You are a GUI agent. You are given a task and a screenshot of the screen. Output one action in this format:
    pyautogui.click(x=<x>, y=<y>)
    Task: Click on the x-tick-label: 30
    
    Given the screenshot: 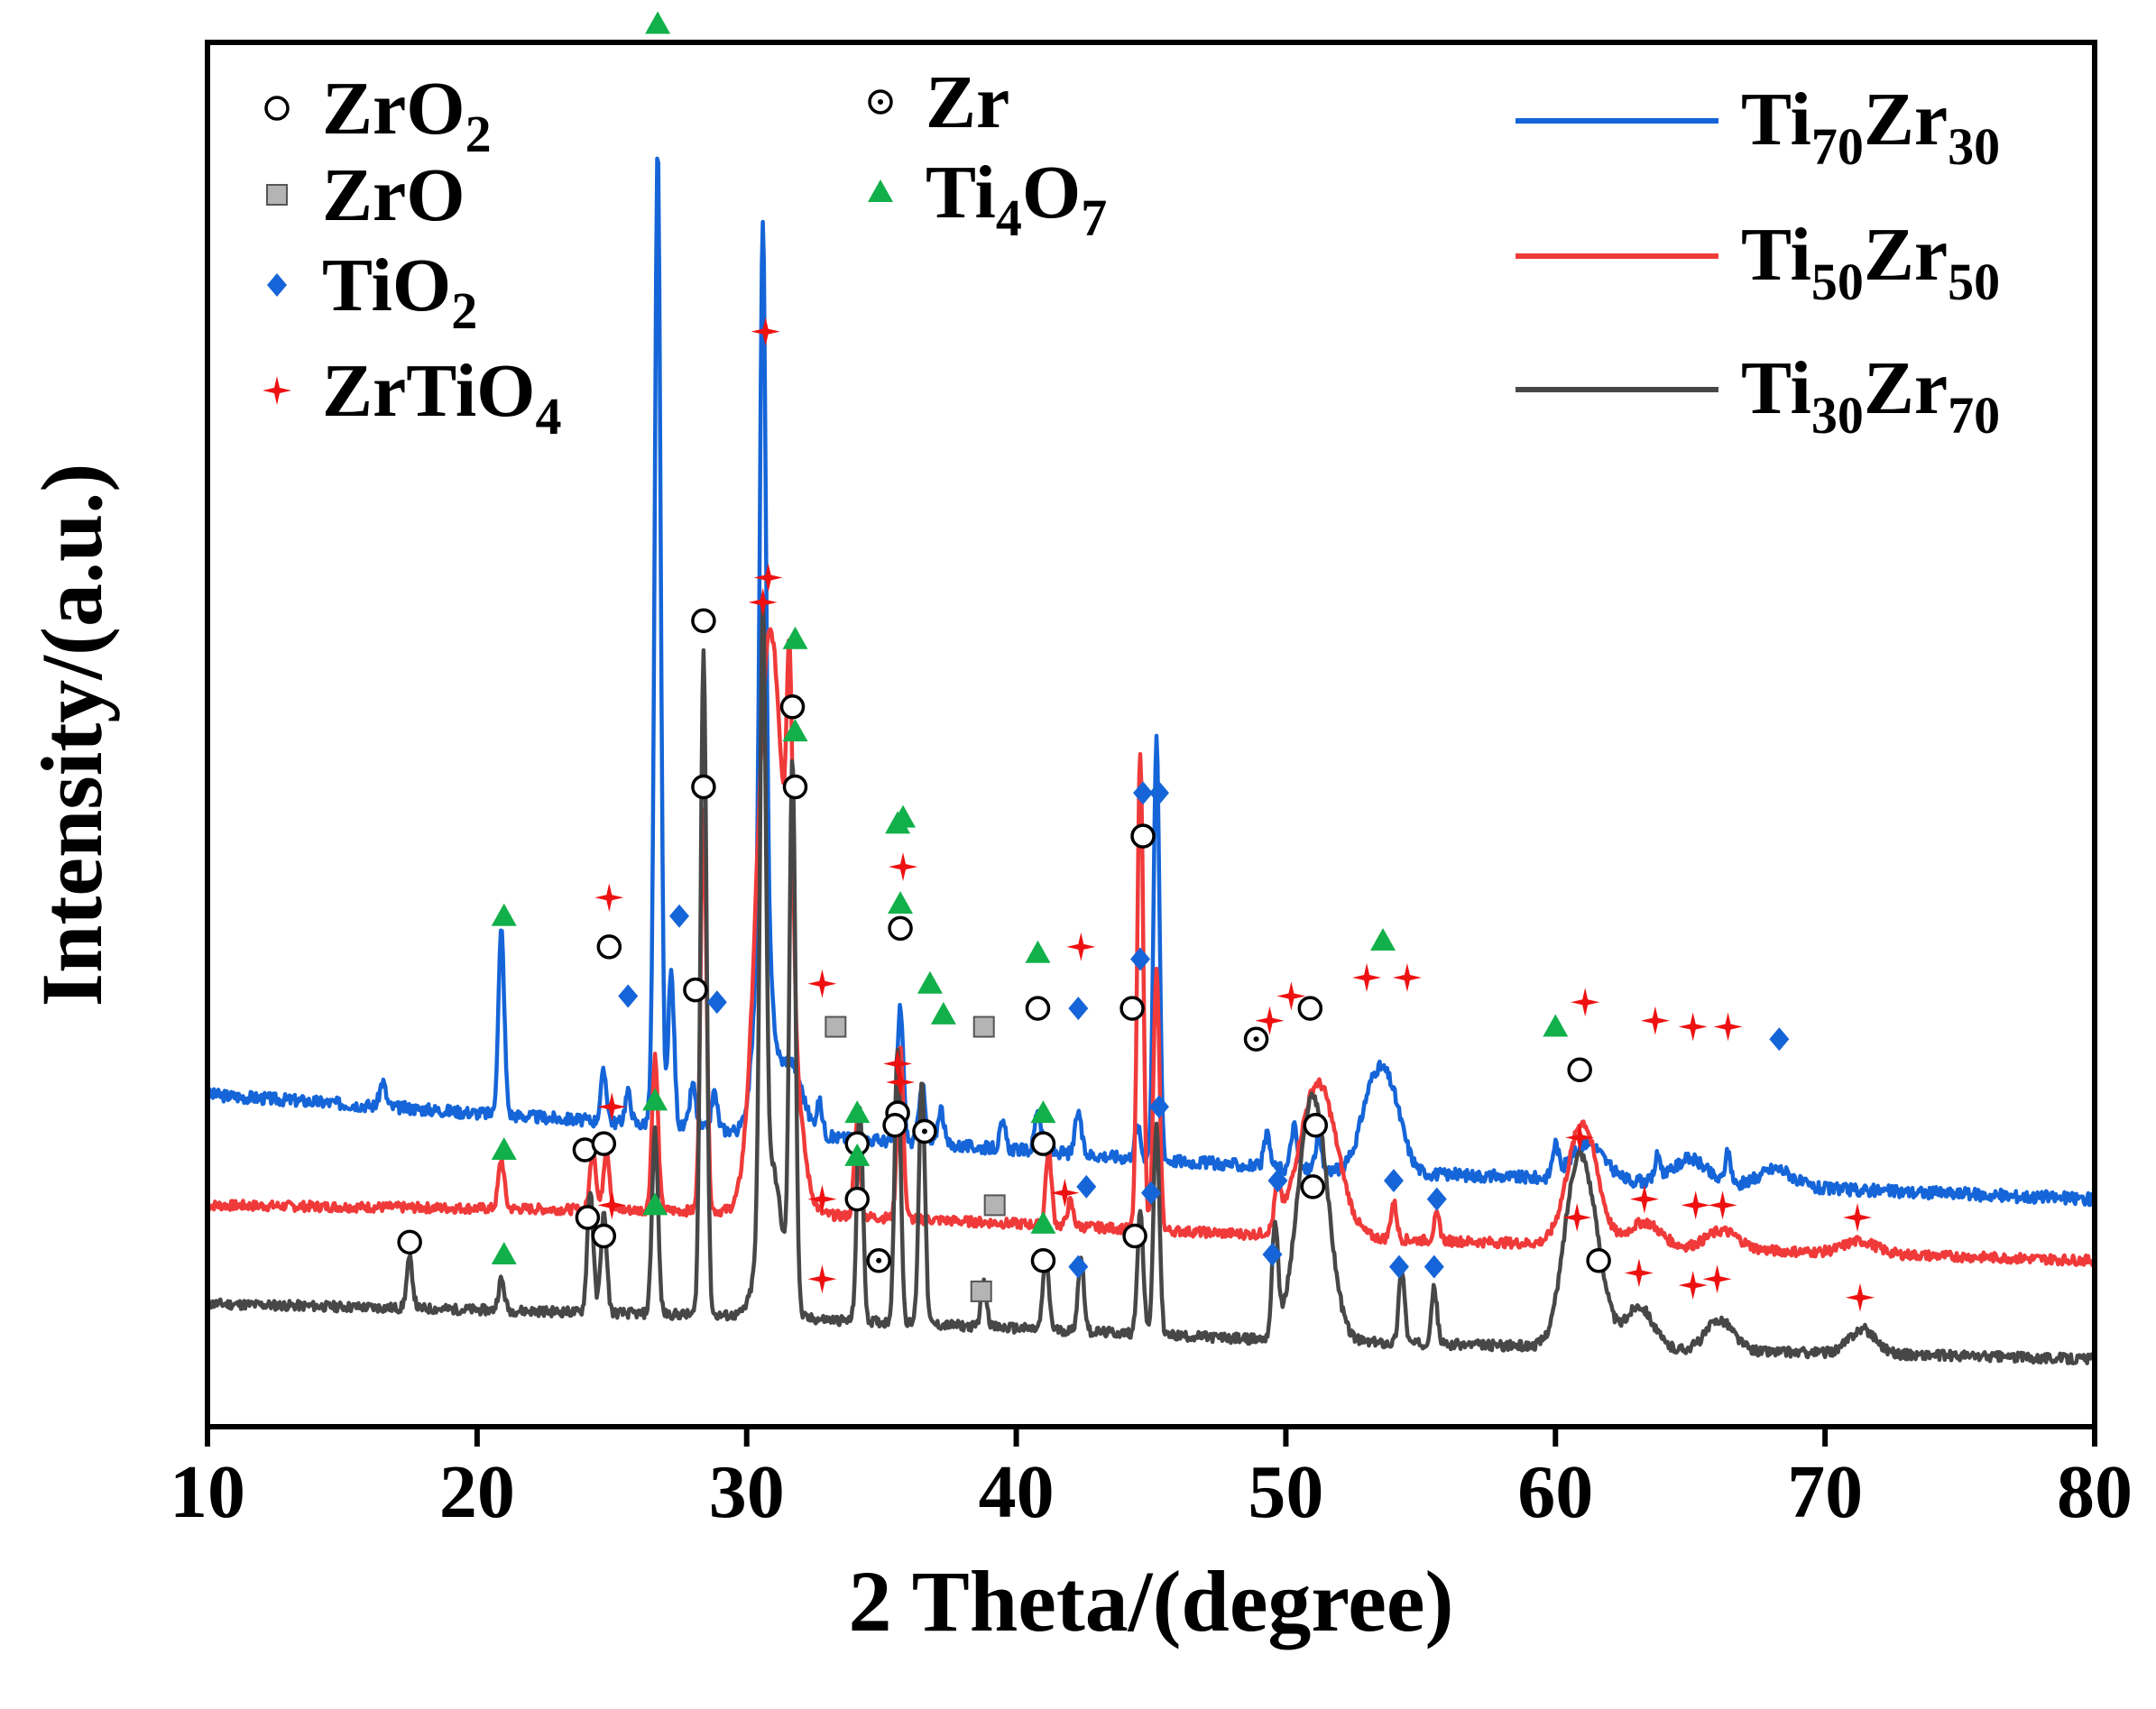 What is the action you would take?
    pyautogui.click(x=747, y=1492)
    